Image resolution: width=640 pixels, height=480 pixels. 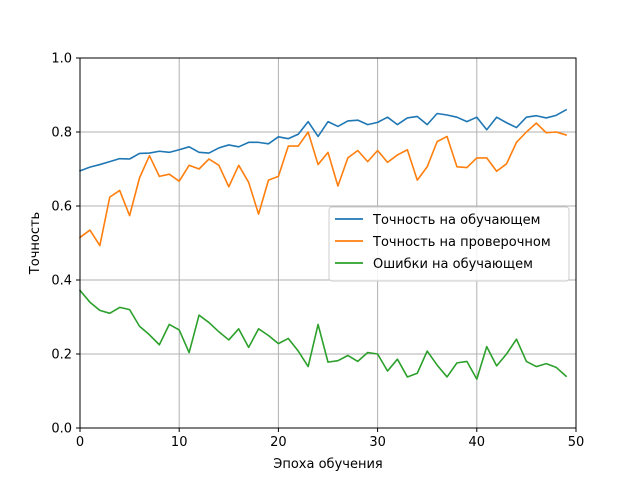 What do you see at coordinates (576, 442) in the screenshot?
I see `x-tick-label: 50` at bounding box center [576, 442].